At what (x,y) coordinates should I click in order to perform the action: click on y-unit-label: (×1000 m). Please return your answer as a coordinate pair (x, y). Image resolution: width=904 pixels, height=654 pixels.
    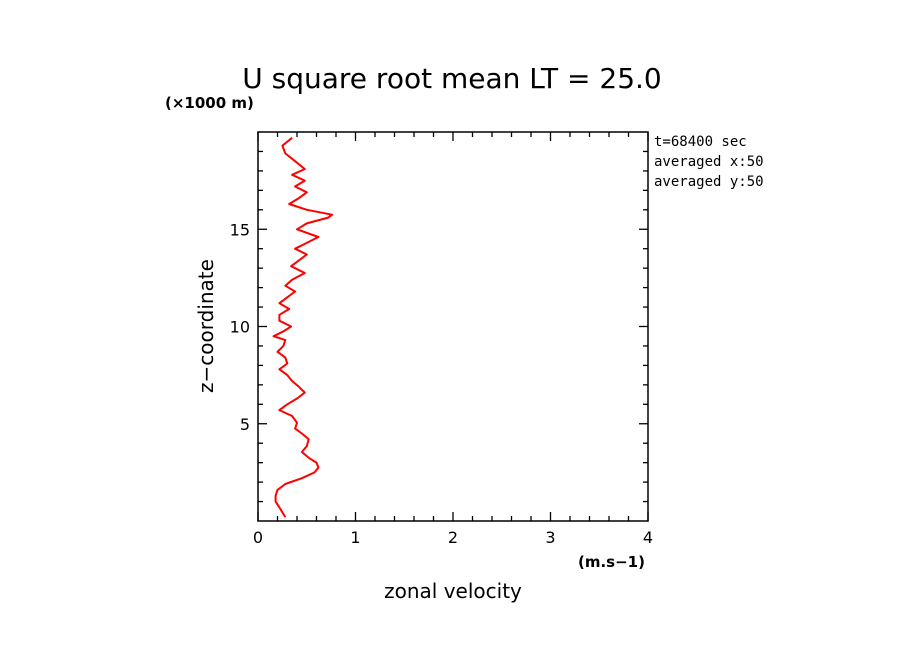
    Looking at the image, I should click on (209, 103).